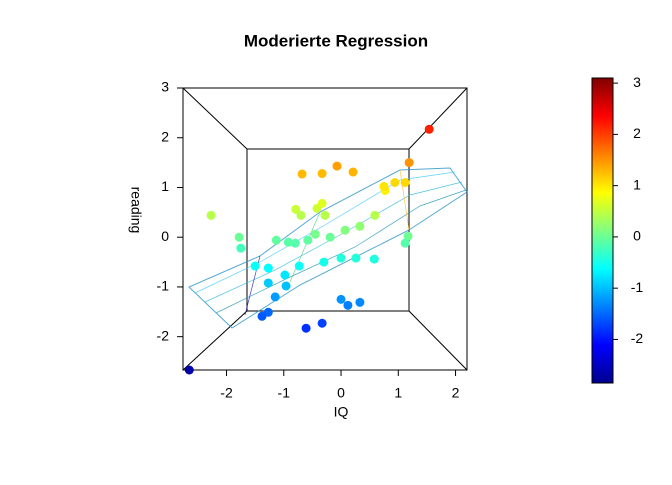 The image size is (672, 485). Describe the element at coordinates (165, 236) in the screenshot. I see `y-tick-label: 0` at that location.